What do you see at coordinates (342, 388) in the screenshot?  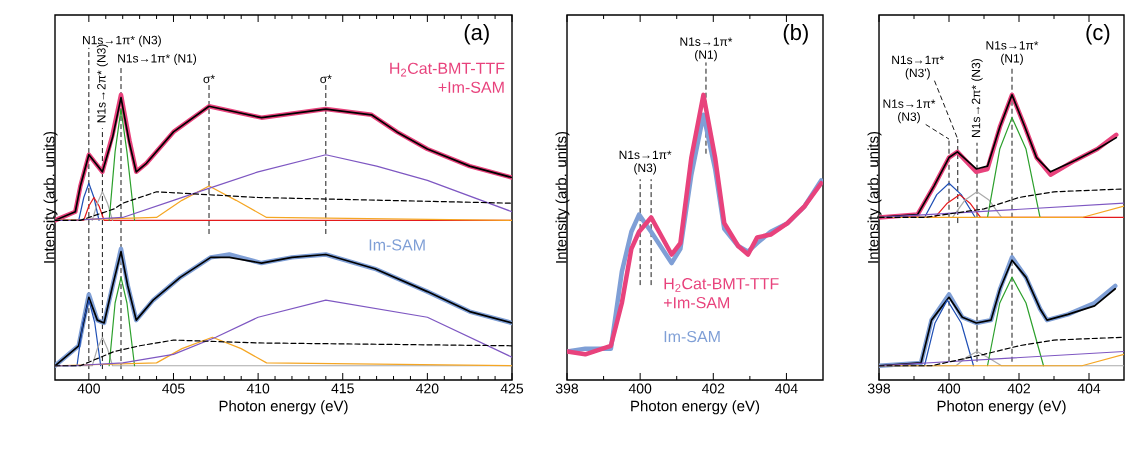 I see `x-tick-label: 415` at bounding box center [342, 388].